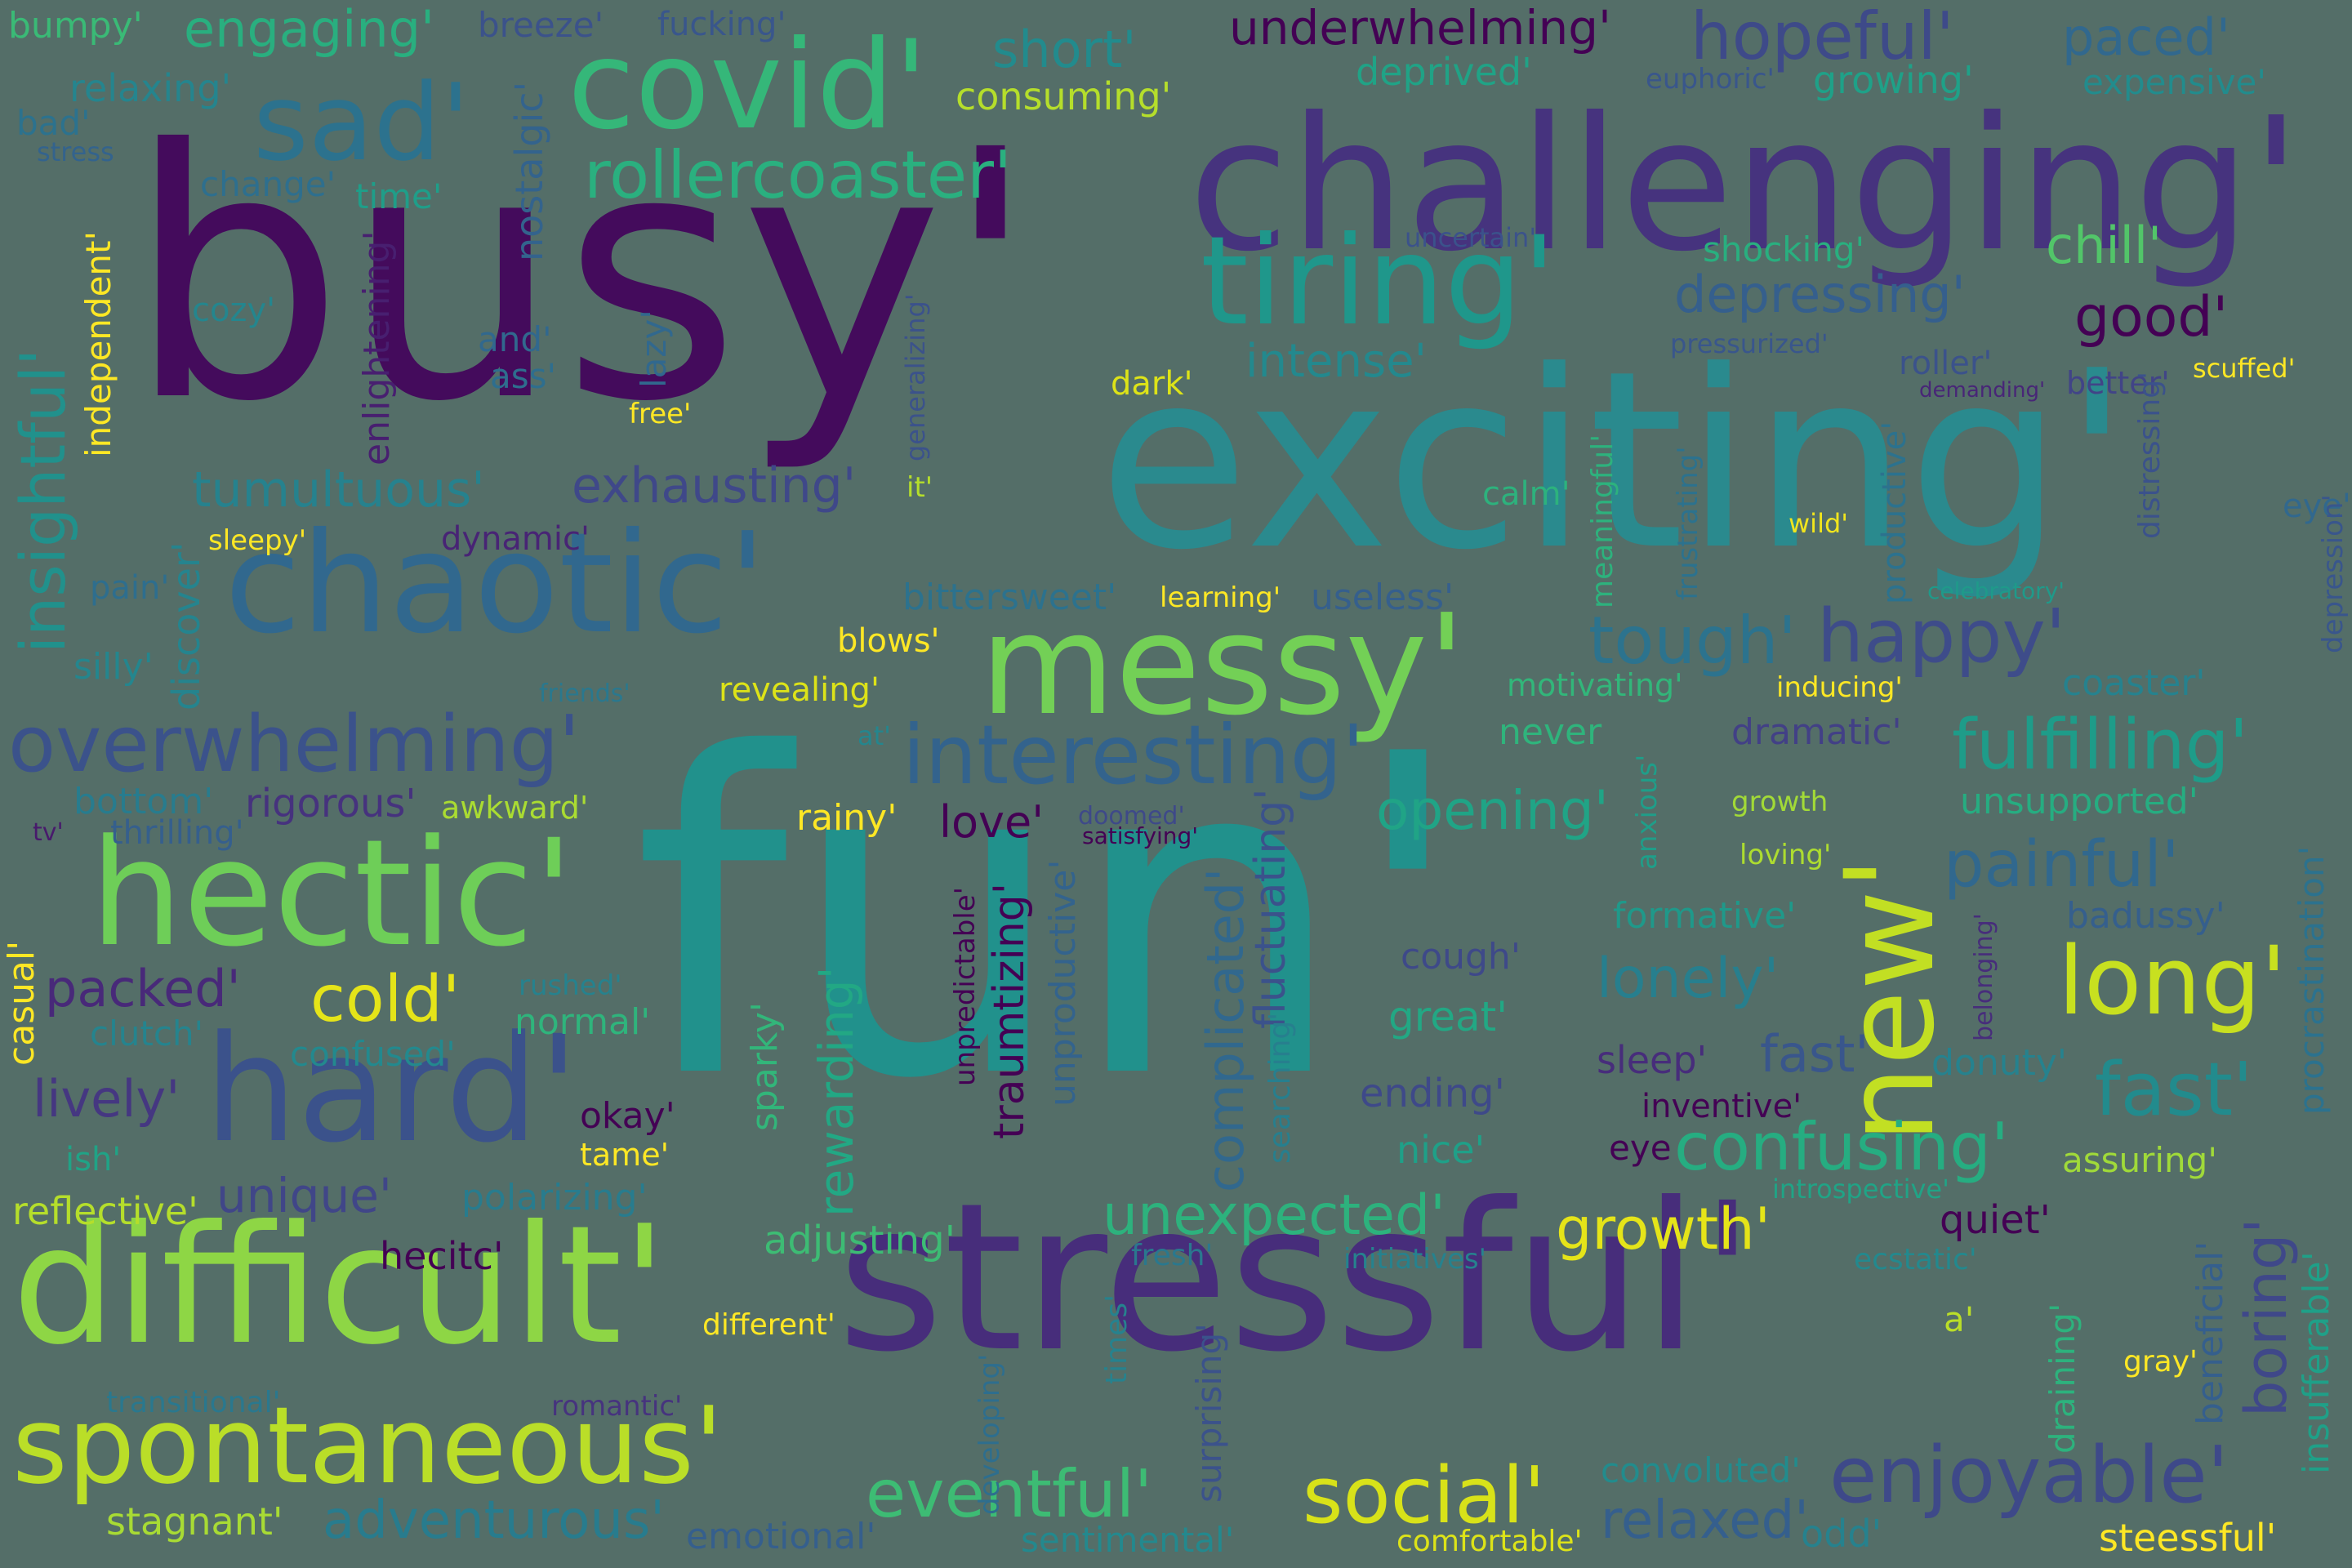  Describe the element at coordinates (294, 745) in the screenshot. I see `word-overwhelming: overwhelming'` at that location.